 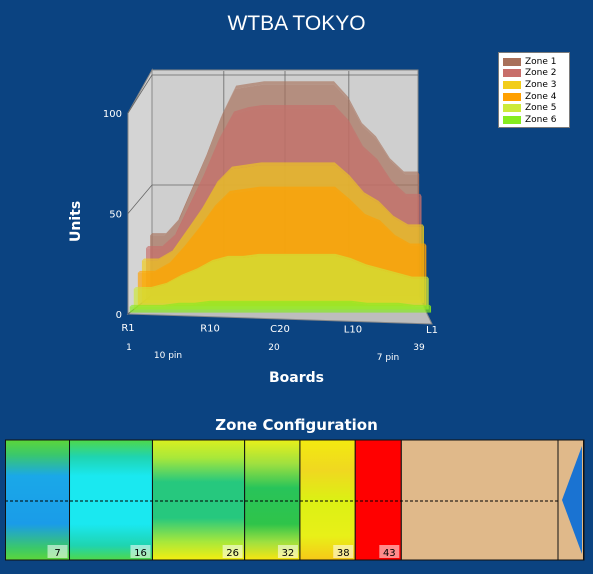 I want to click on legend-label: Zone 4, so click(x=541, y=96).